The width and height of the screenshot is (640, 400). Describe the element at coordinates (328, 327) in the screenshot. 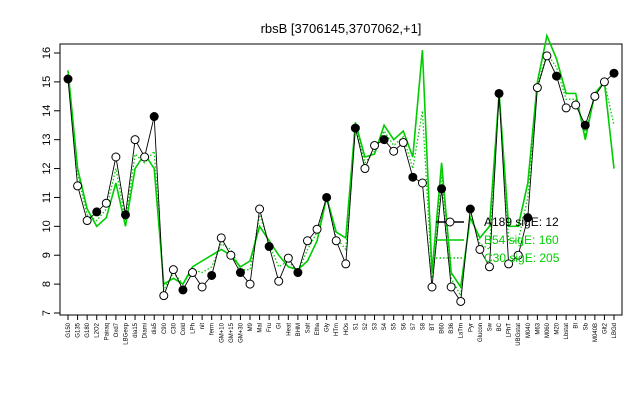

I see `x-tick-label: Gly` at that location.